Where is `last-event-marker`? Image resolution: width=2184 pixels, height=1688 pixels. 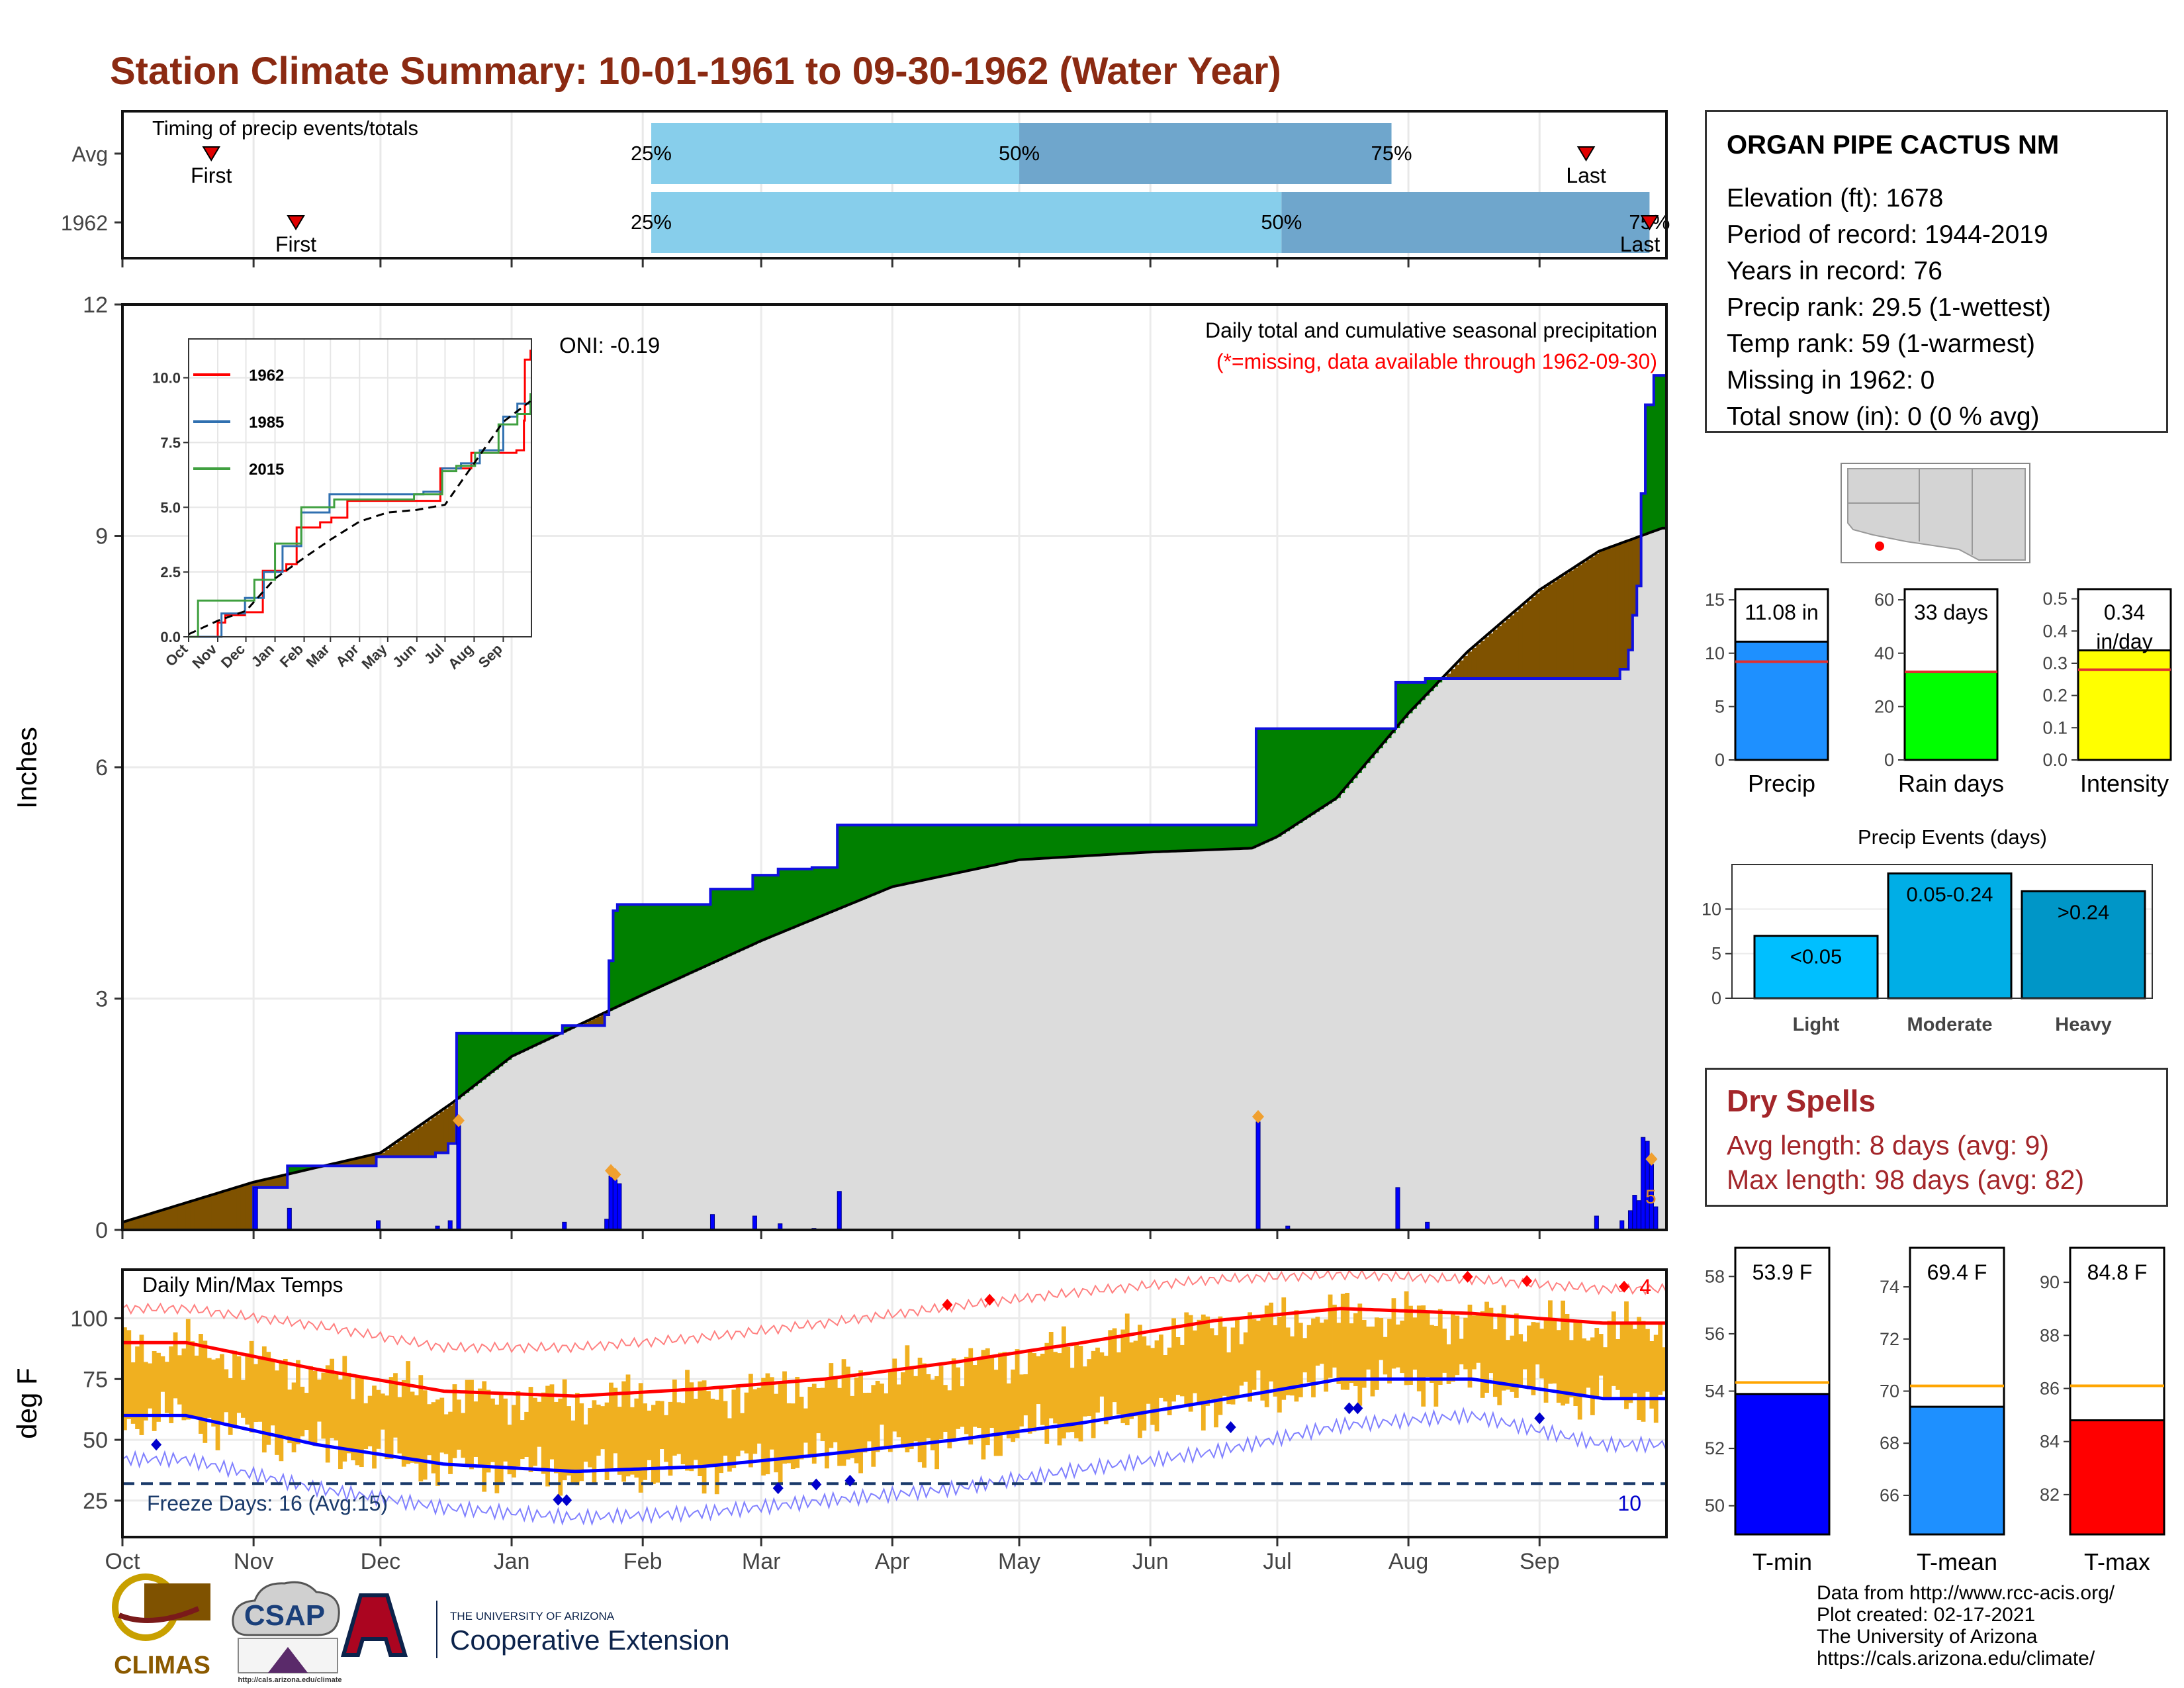 last-event-marker is located at coordinates (1649, 222).